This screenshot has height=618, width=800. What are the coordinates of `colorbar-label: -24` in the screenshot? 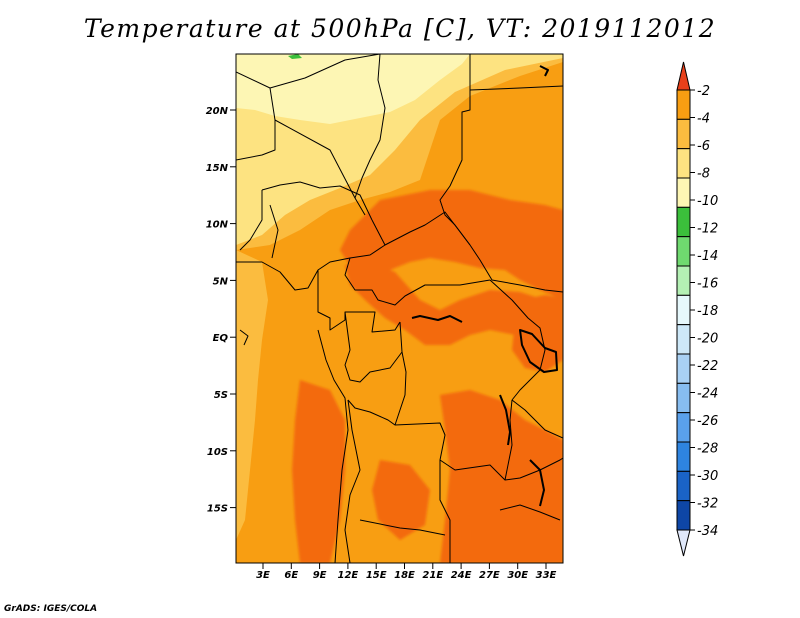 It's located at (707, 394).